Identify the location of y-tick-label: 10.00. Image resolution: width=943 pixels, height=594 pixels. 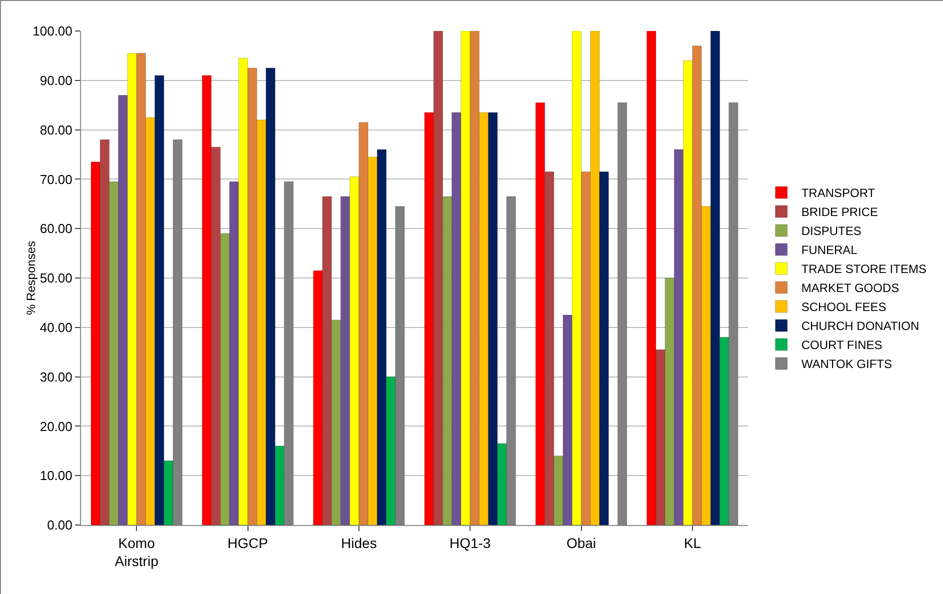
(56, 476).